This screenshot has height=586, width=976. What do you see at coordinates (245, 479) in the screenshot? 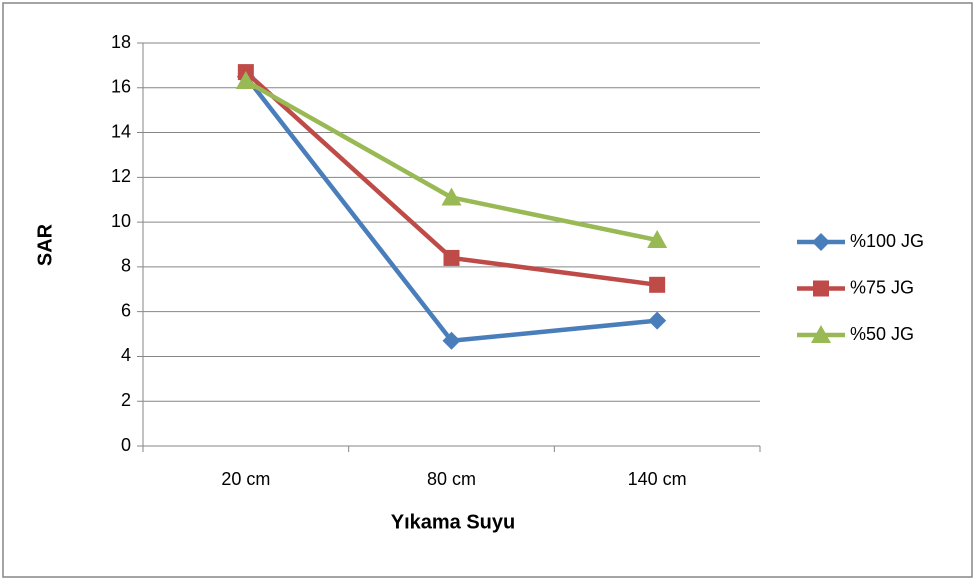
I see `x-tick-label: 20 cm` at bounding box center [245, 479].